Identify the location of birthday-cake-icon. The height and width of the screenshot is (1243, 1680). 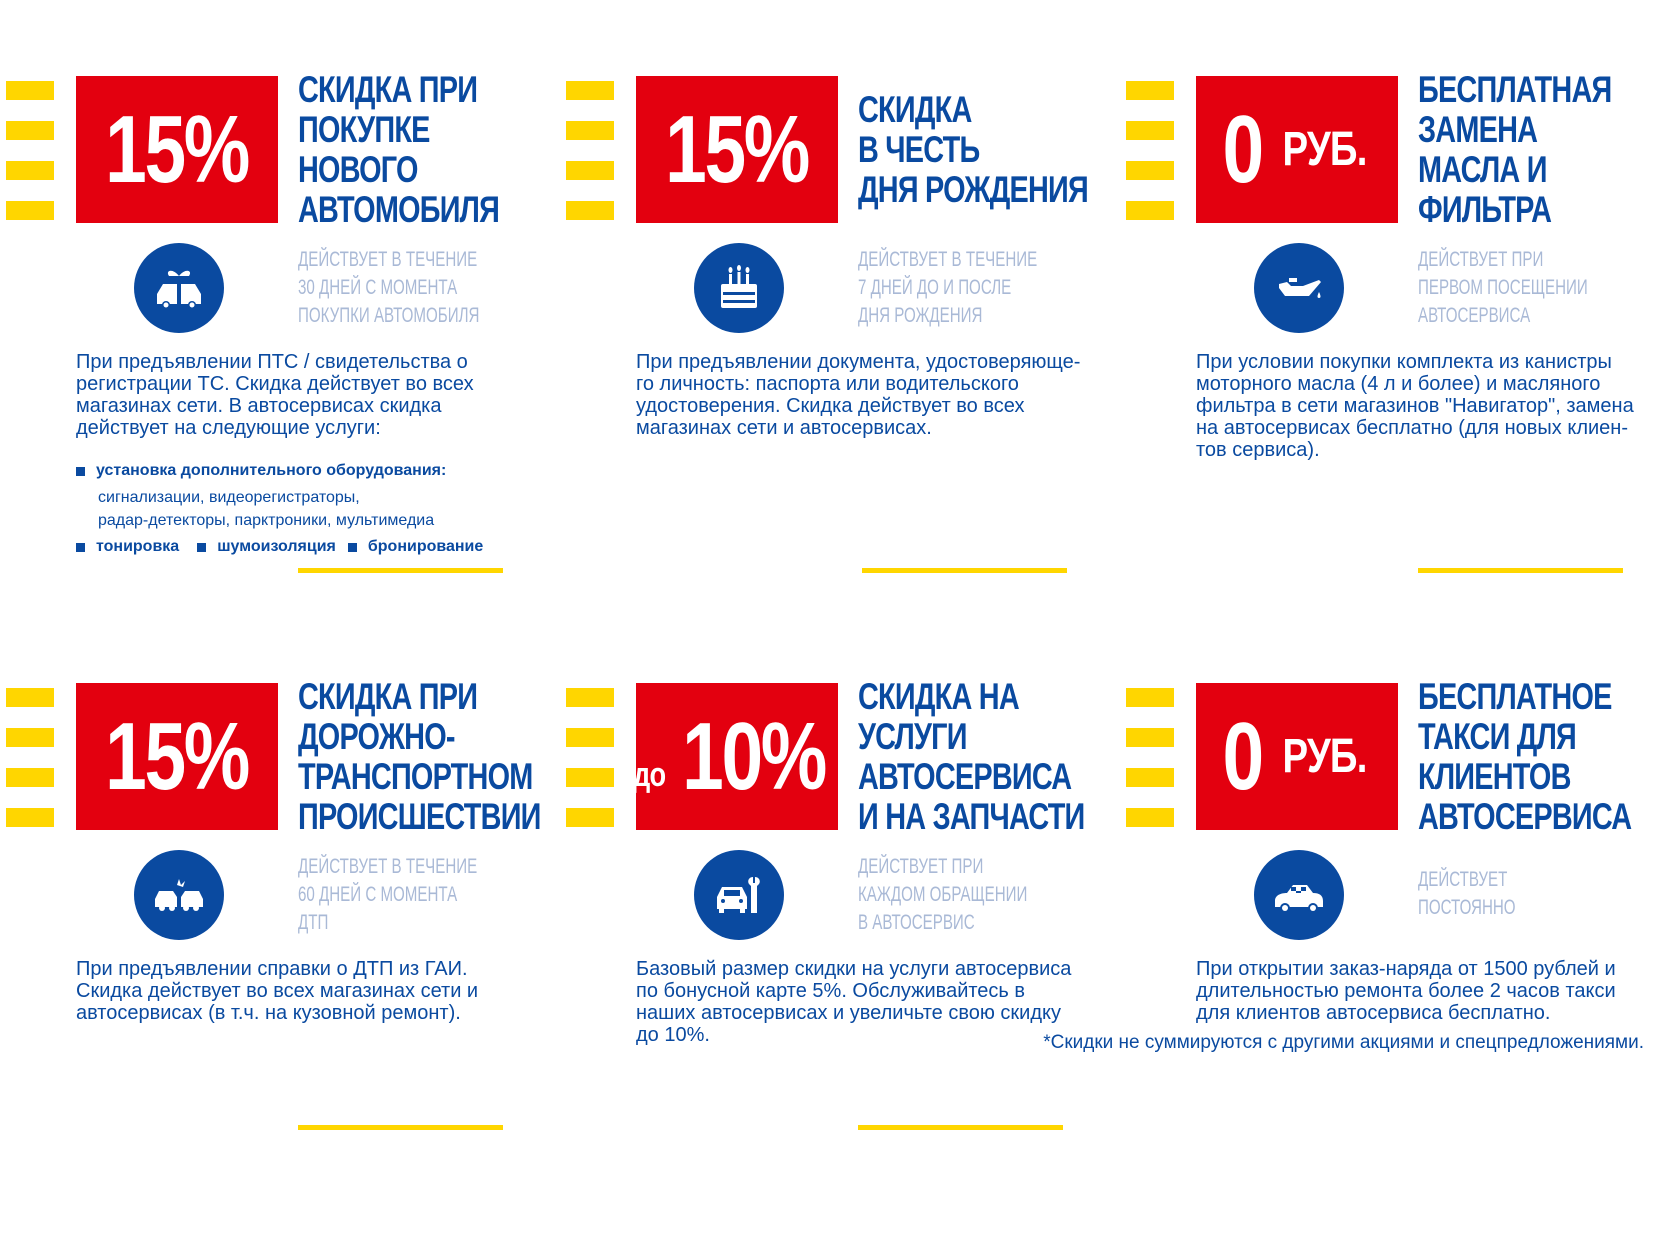
(739, 288).